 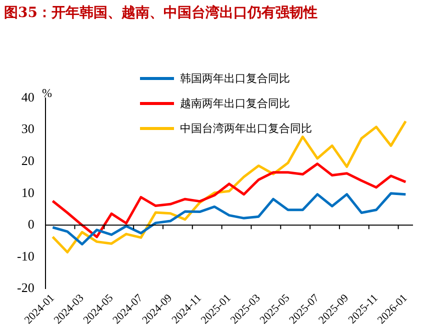 I want to click on legend-label: 中国台湾两年出口复合同比, so click(x=246, y=128).